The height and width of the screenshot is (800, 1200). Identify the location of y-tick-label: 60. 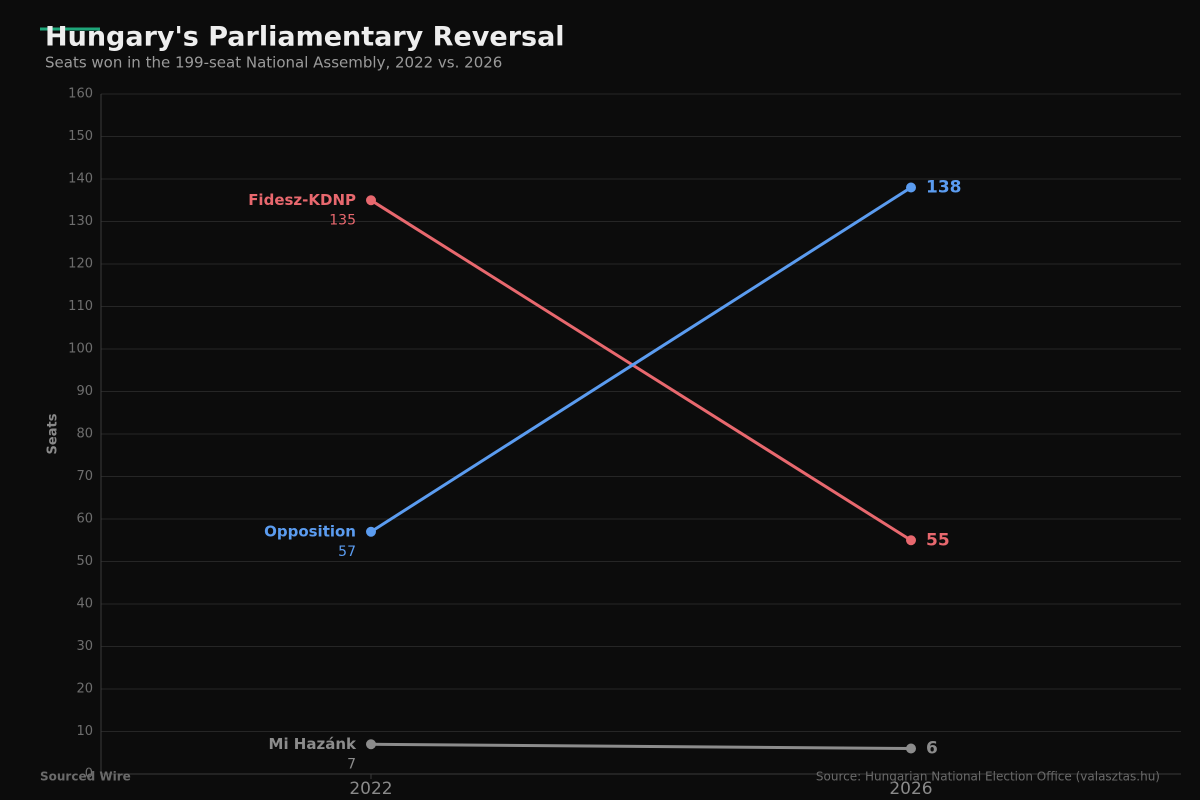
(84, 519).